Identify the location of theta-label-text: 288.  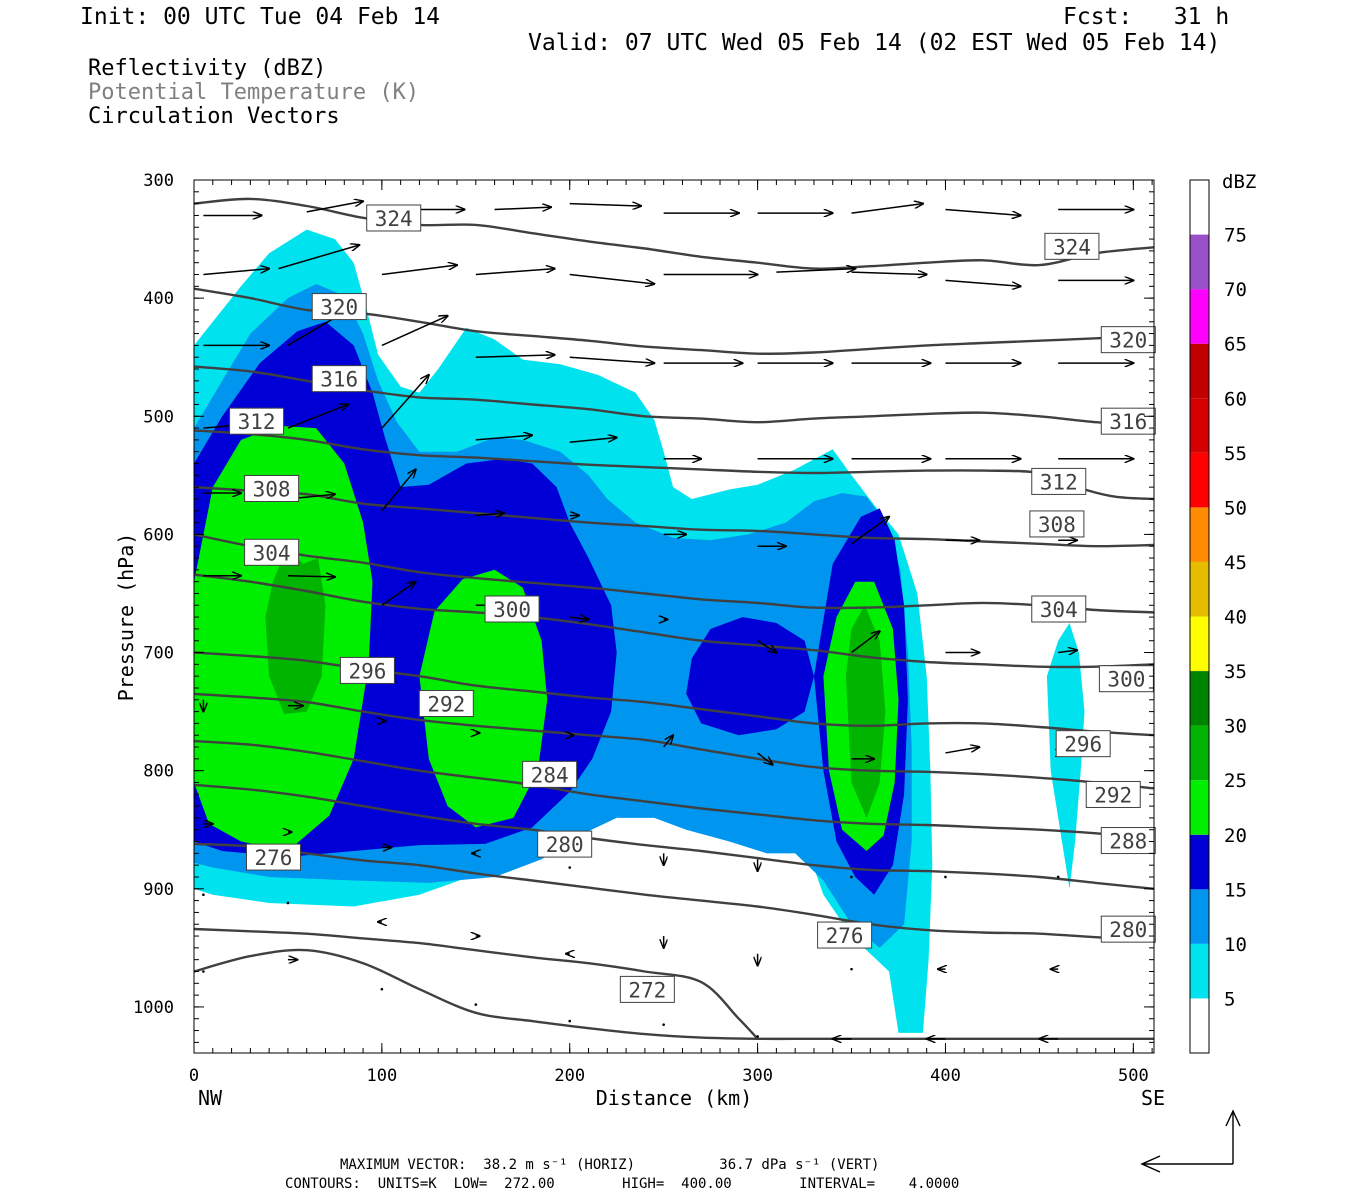
(1128, 842).